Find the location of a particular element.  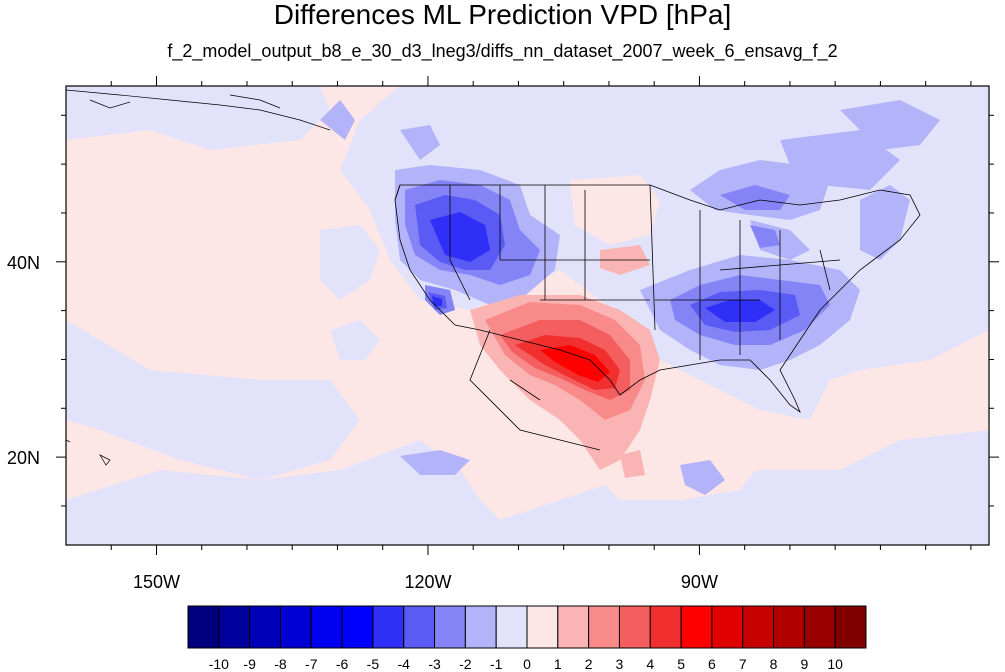

colorbar-label: 5 is located at coordinates (681, 664).